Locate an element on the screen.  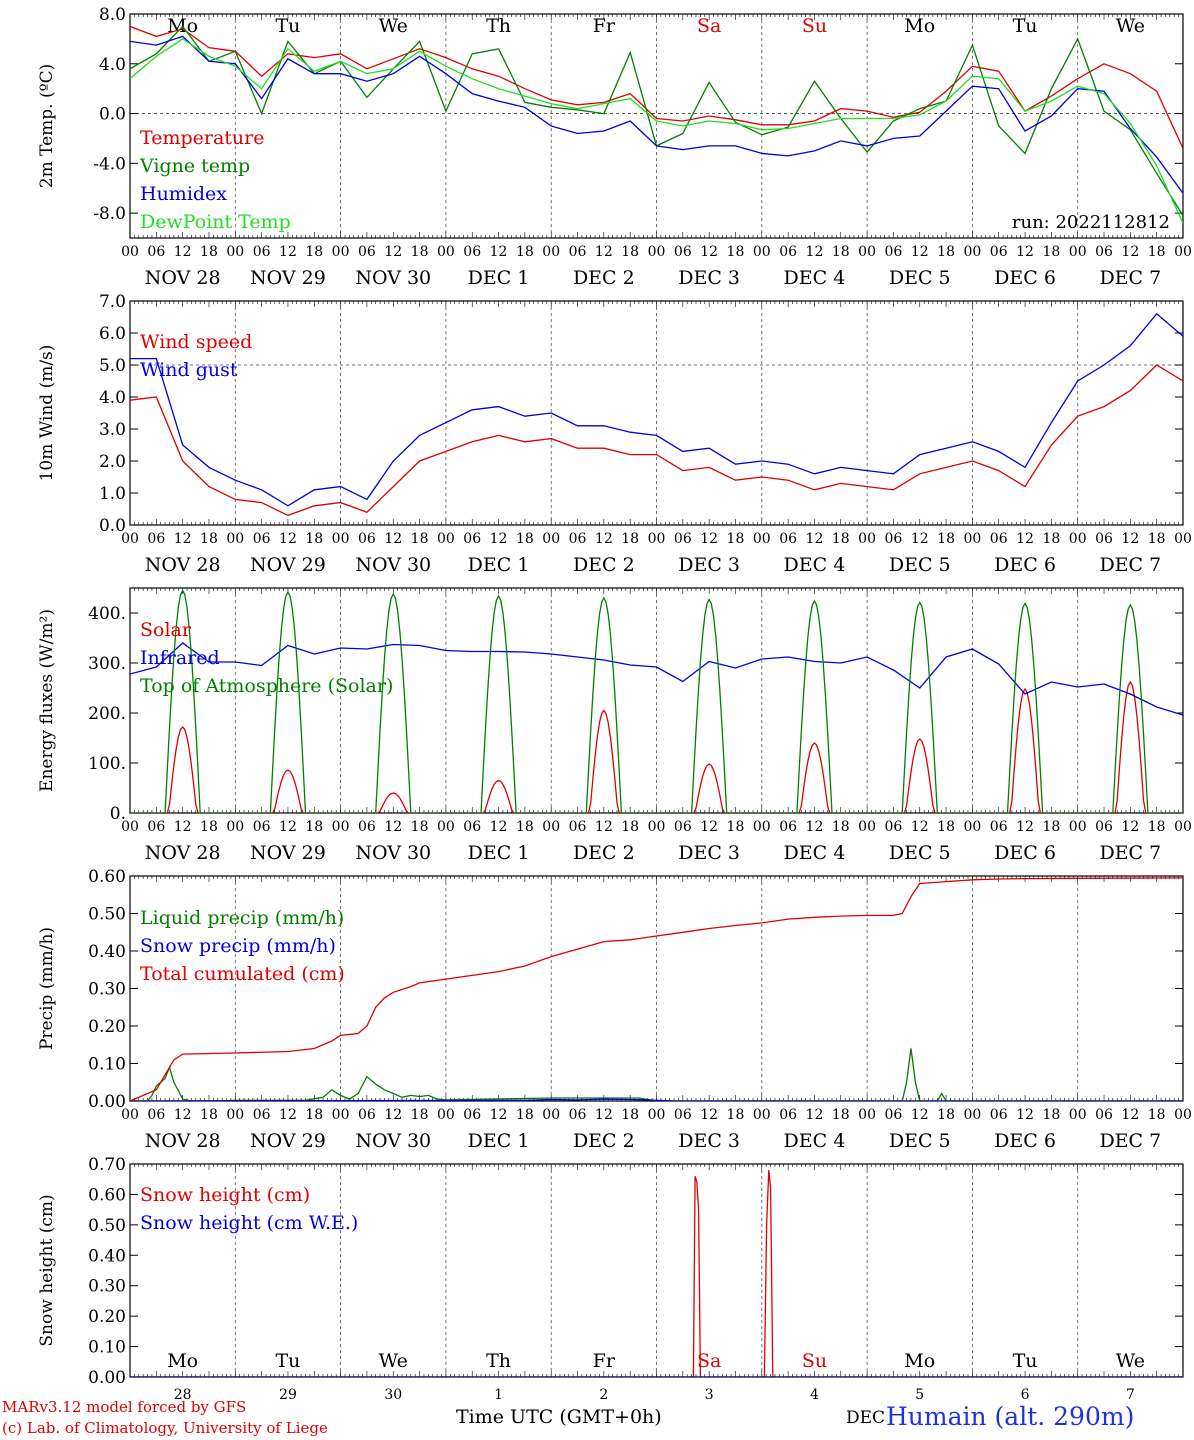
weekday-label: Tu is located at coordinates (287, 26).